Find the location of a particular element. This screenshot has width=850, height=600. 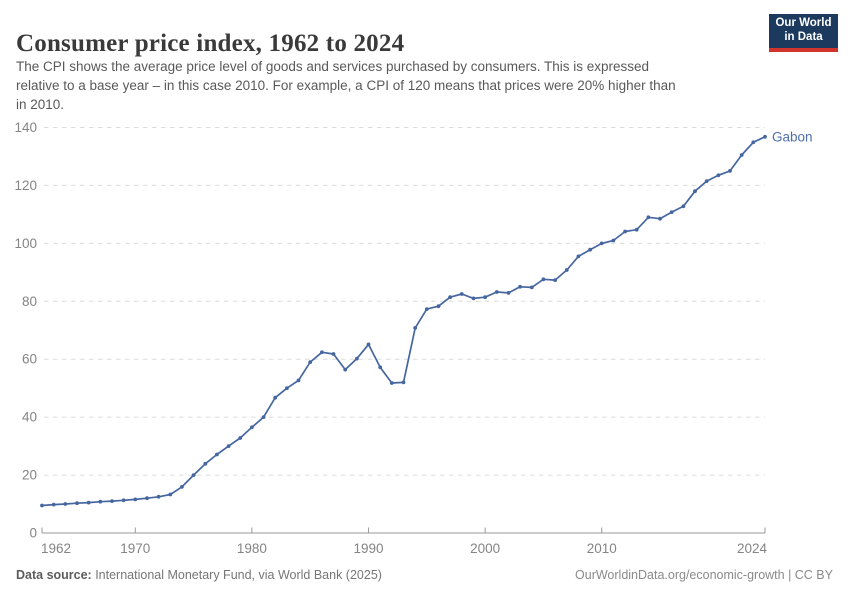

x-axis-tick-label: 2024 is located at coordinates (752, 548).